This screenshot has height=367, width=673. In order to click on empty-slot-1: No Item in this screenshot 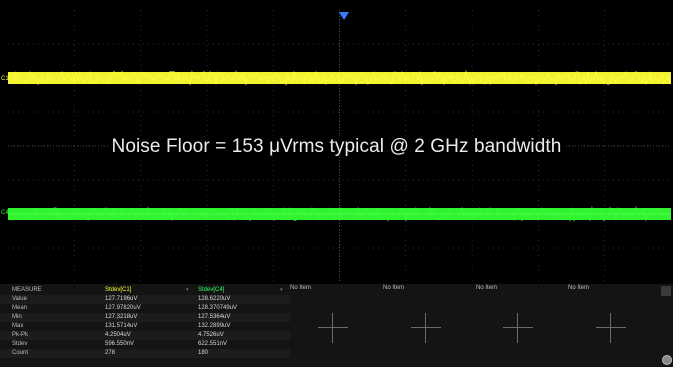, I will do `click(301, 288)`.